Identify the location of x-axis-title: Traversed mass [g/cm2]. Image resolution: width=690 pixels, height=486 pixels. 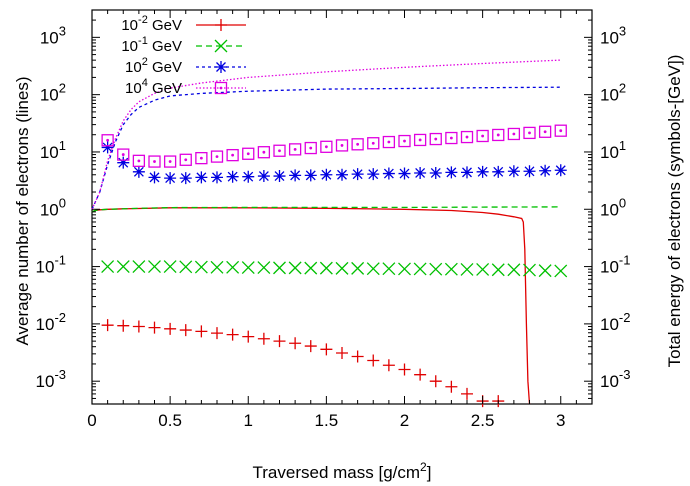
(342, 471).